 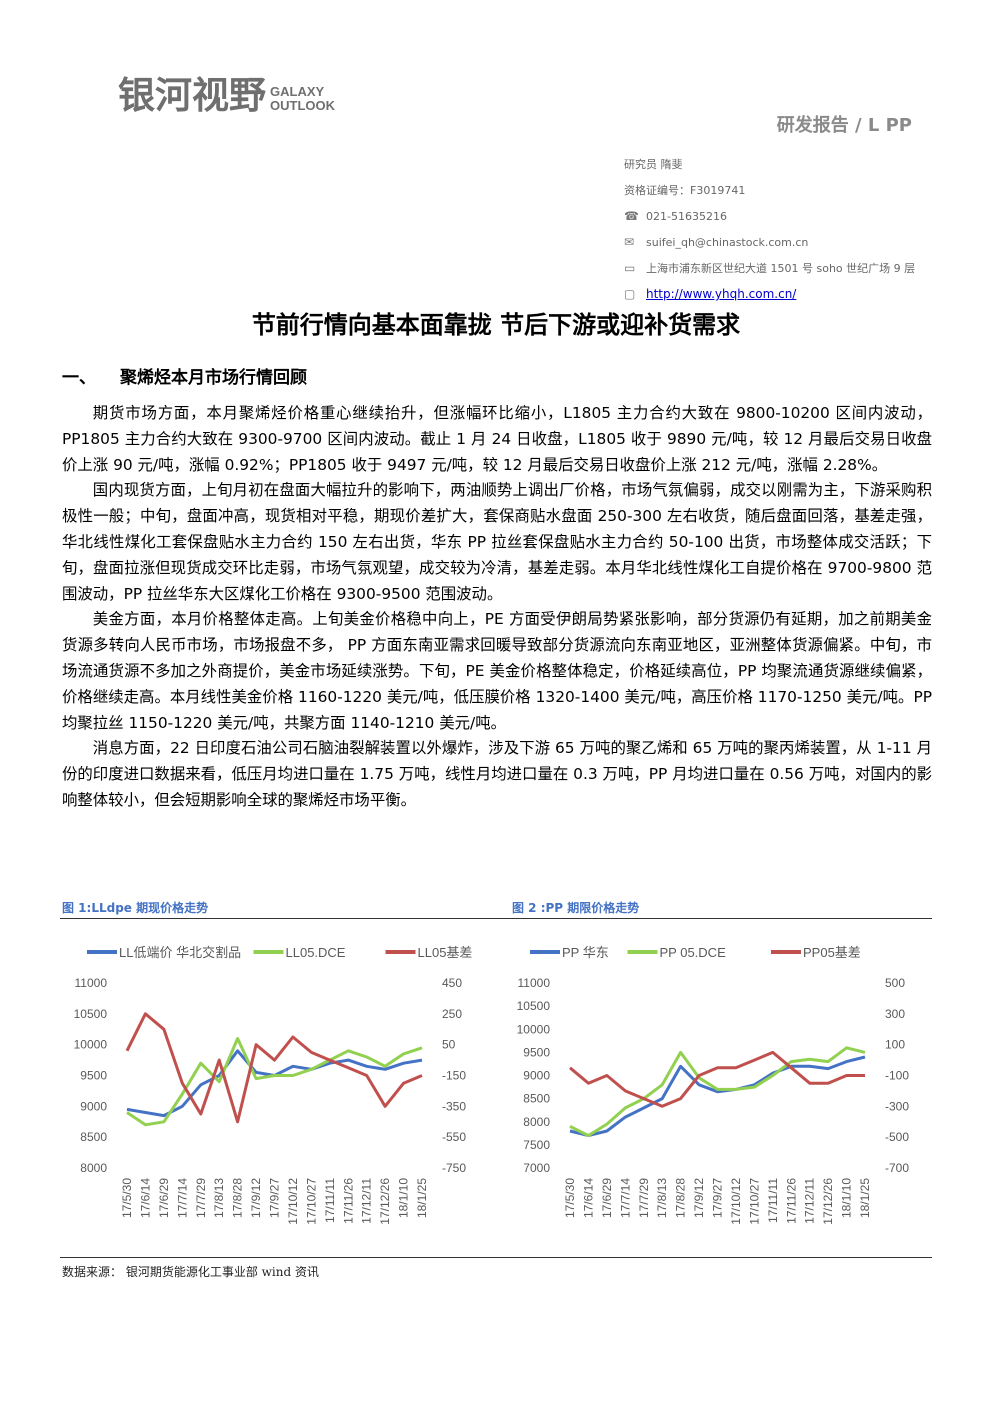 I want to click on right-tick-label: 250, so click(x=452, y=1014).